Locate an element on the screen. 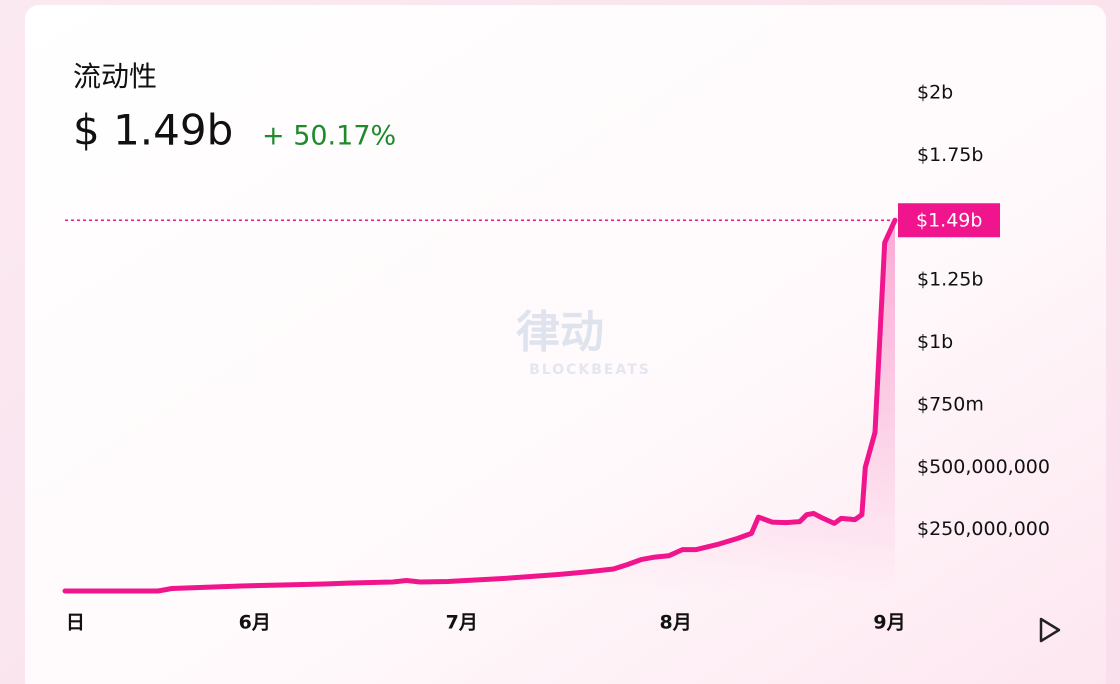 Image resolution: width=1120 pixels, height=684 pixels. y-tick-label: $1b is located at coordinates (935, 342).